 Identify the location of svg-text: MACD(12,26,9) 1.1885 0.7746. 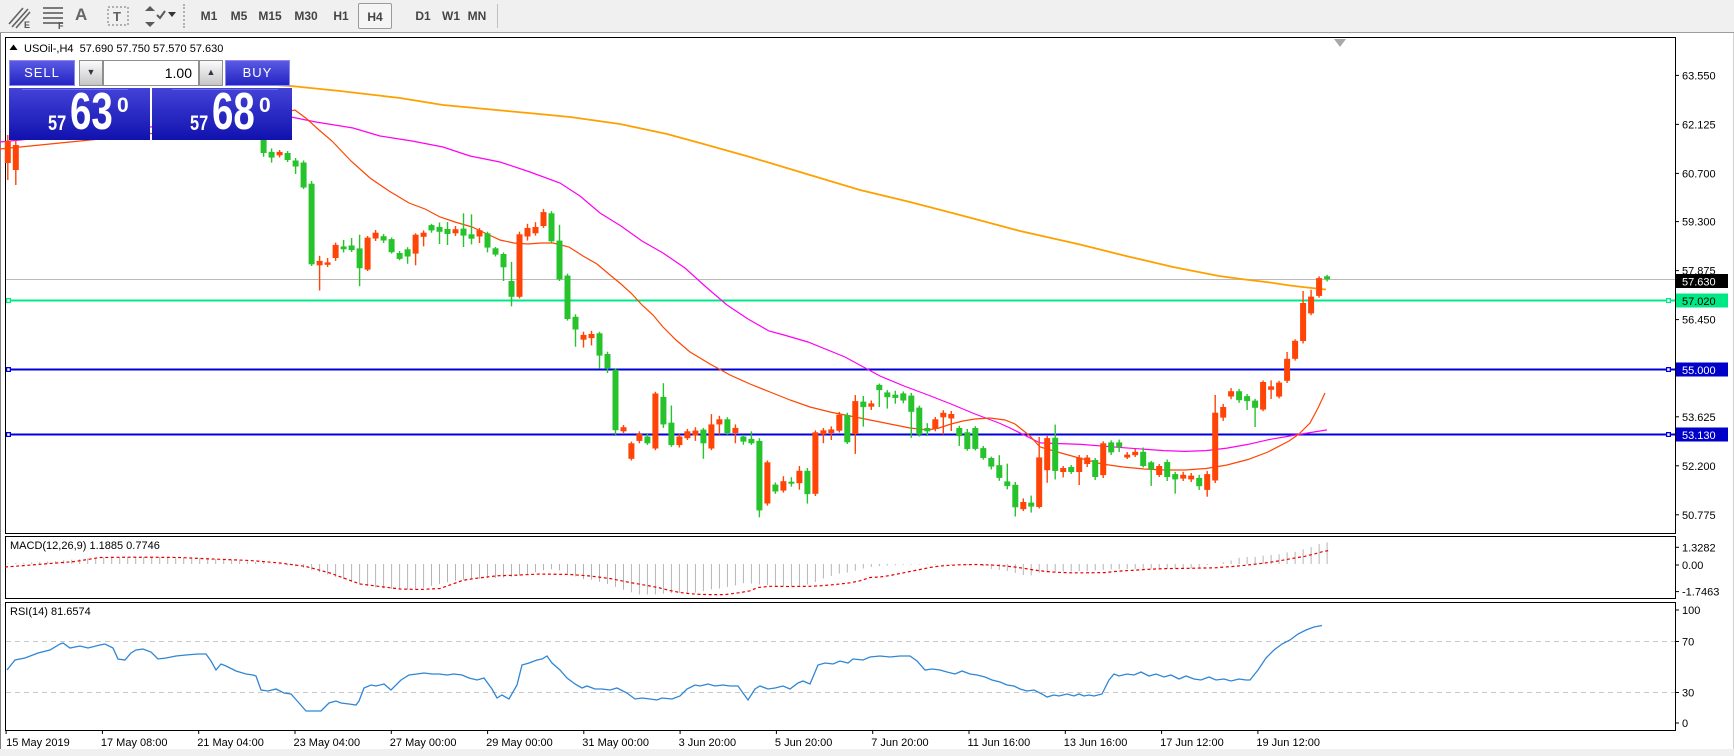
(85, 546).